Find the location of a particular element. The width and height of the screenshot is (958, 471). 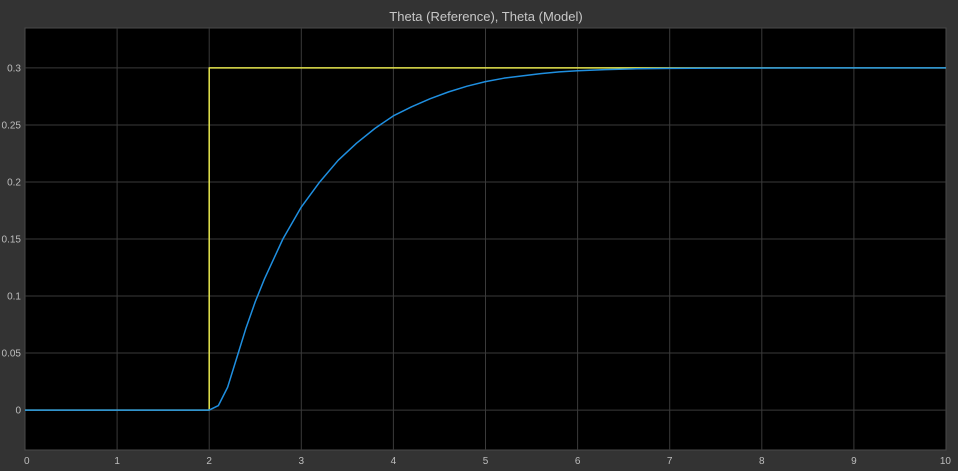

x-tick-label: 4 is located at coordinates (394, 461).